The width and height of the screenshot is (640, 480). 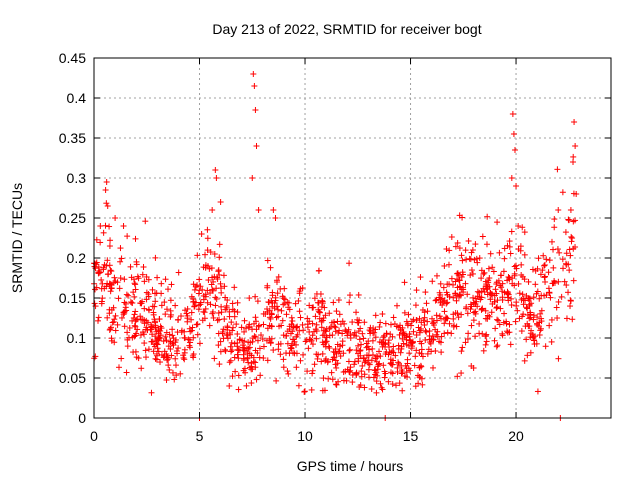 I want to click on y-tick-label: 0.4, so click(x=77, y=98).